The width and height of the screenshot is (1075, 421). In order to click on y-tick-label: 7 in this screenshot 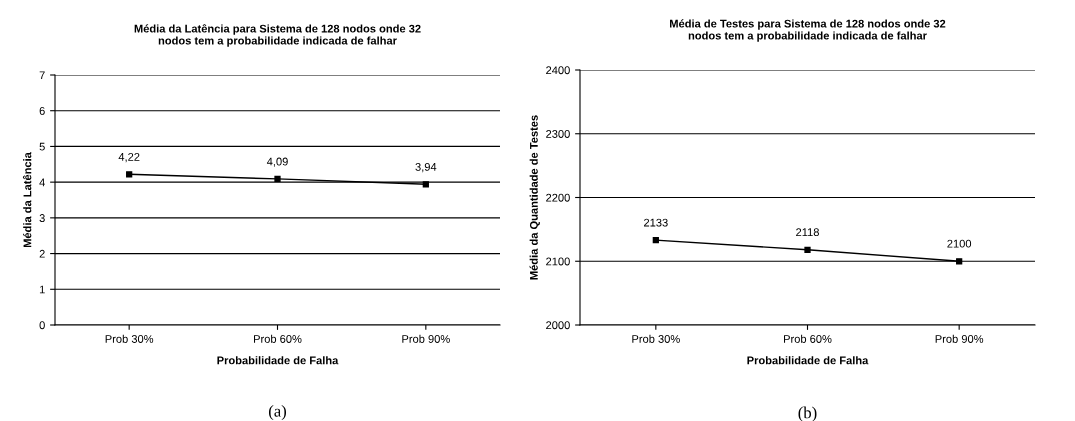, I will do `click(42, 75)`.